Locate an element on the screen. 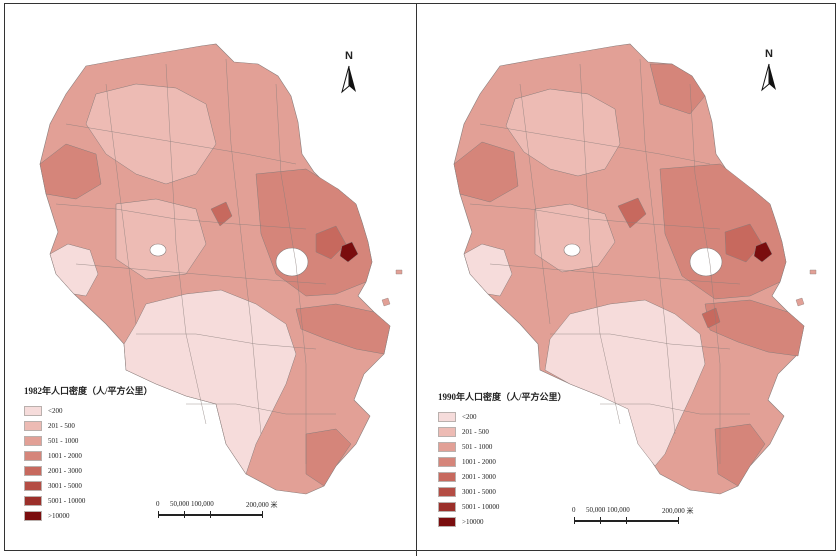 The width and height of the screenshot is (840, 556). legend-title: 1990年人口密度（人/平方公里） is located at coordinates (502, 397).